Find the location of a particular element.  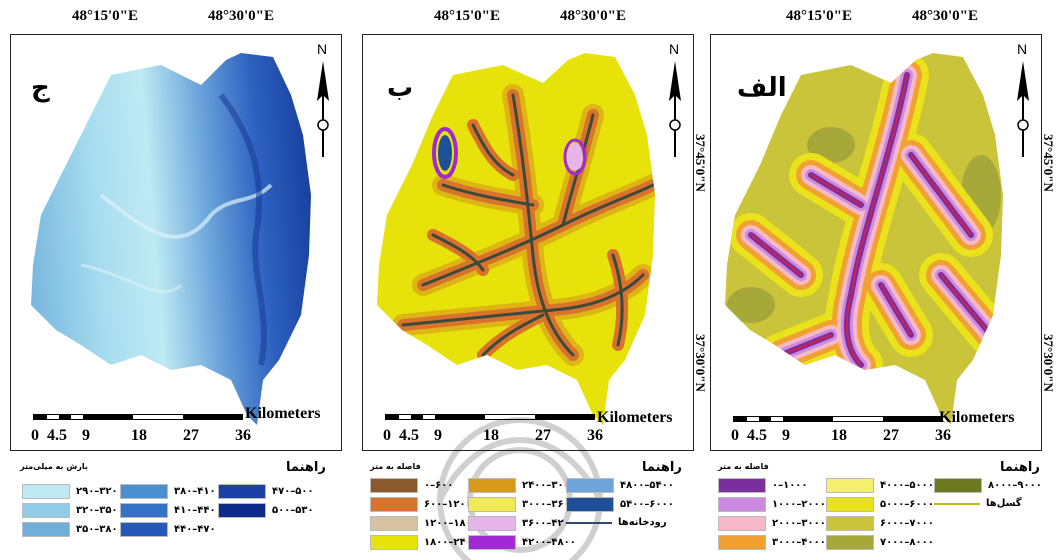

legend-label: ۳۰۰۰–۳۶۰۰ is located at coordinates (549, 504).